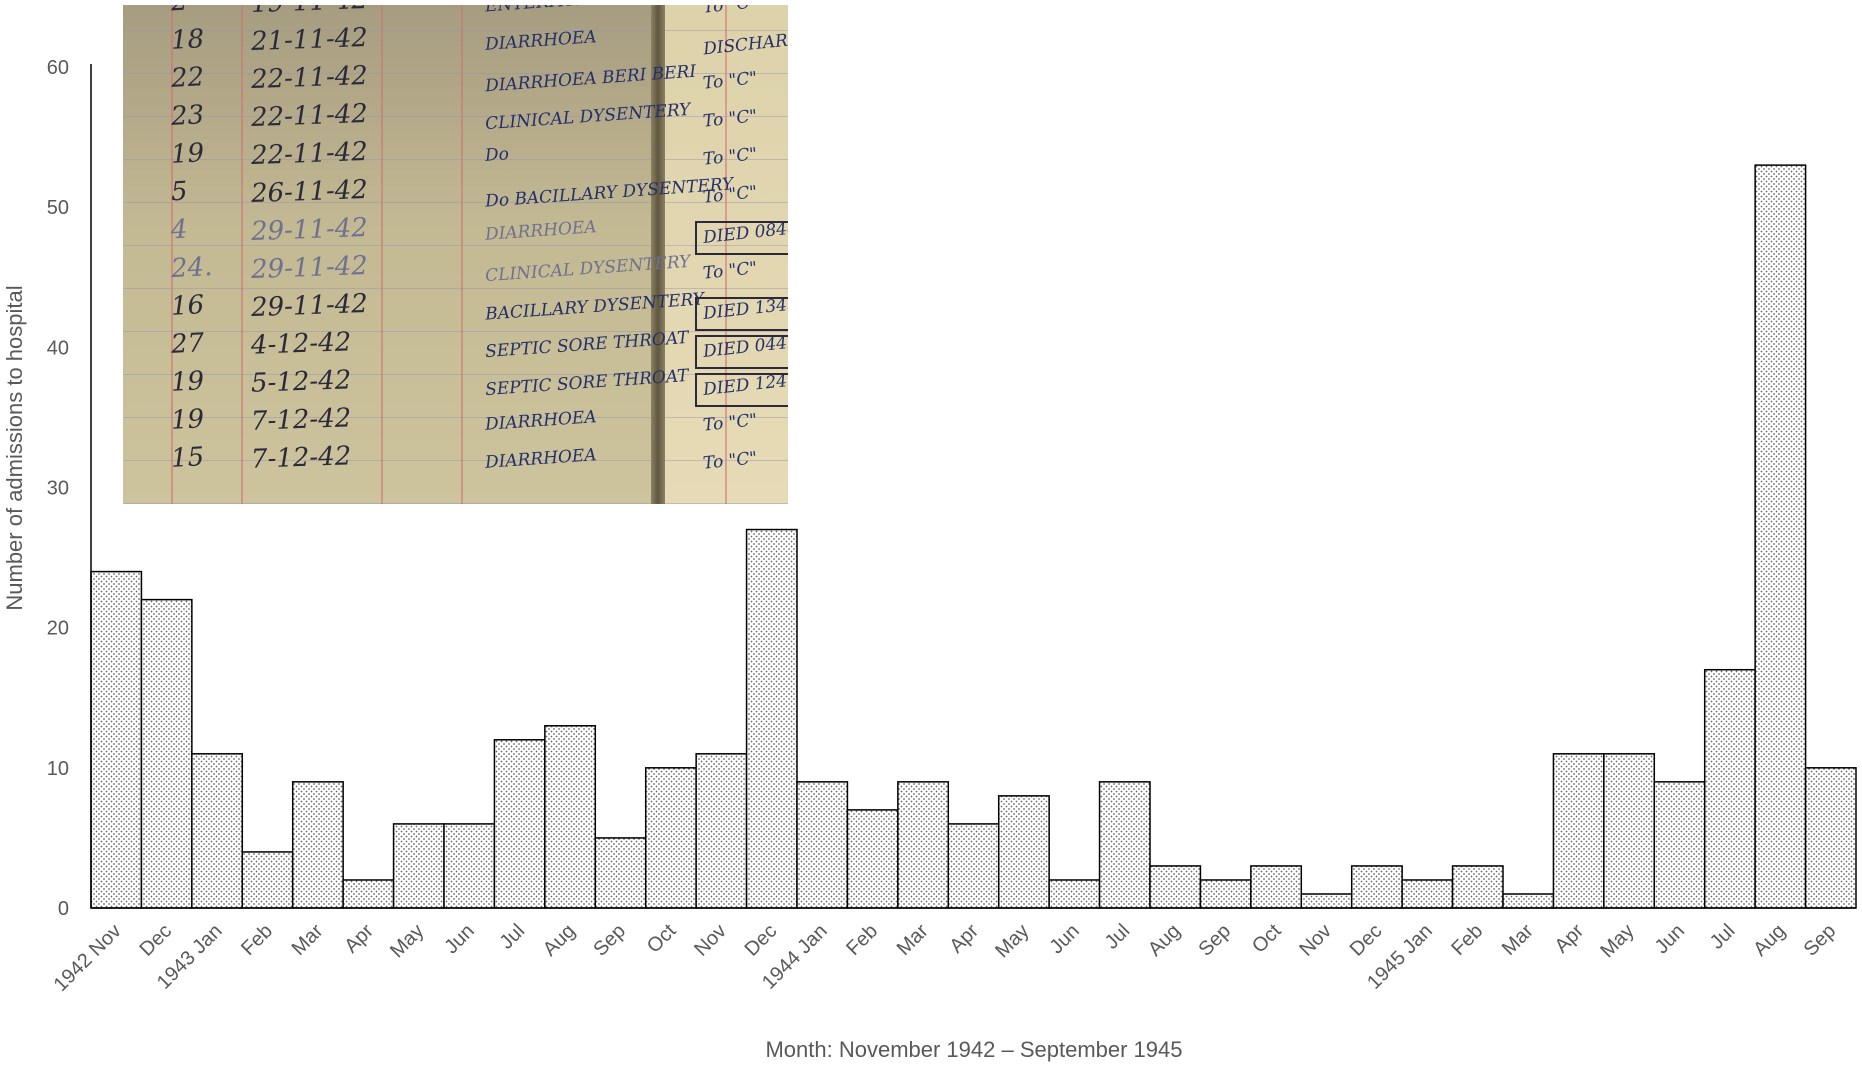  I want to click on ledger-ink-text: 18, so click(187, 40).